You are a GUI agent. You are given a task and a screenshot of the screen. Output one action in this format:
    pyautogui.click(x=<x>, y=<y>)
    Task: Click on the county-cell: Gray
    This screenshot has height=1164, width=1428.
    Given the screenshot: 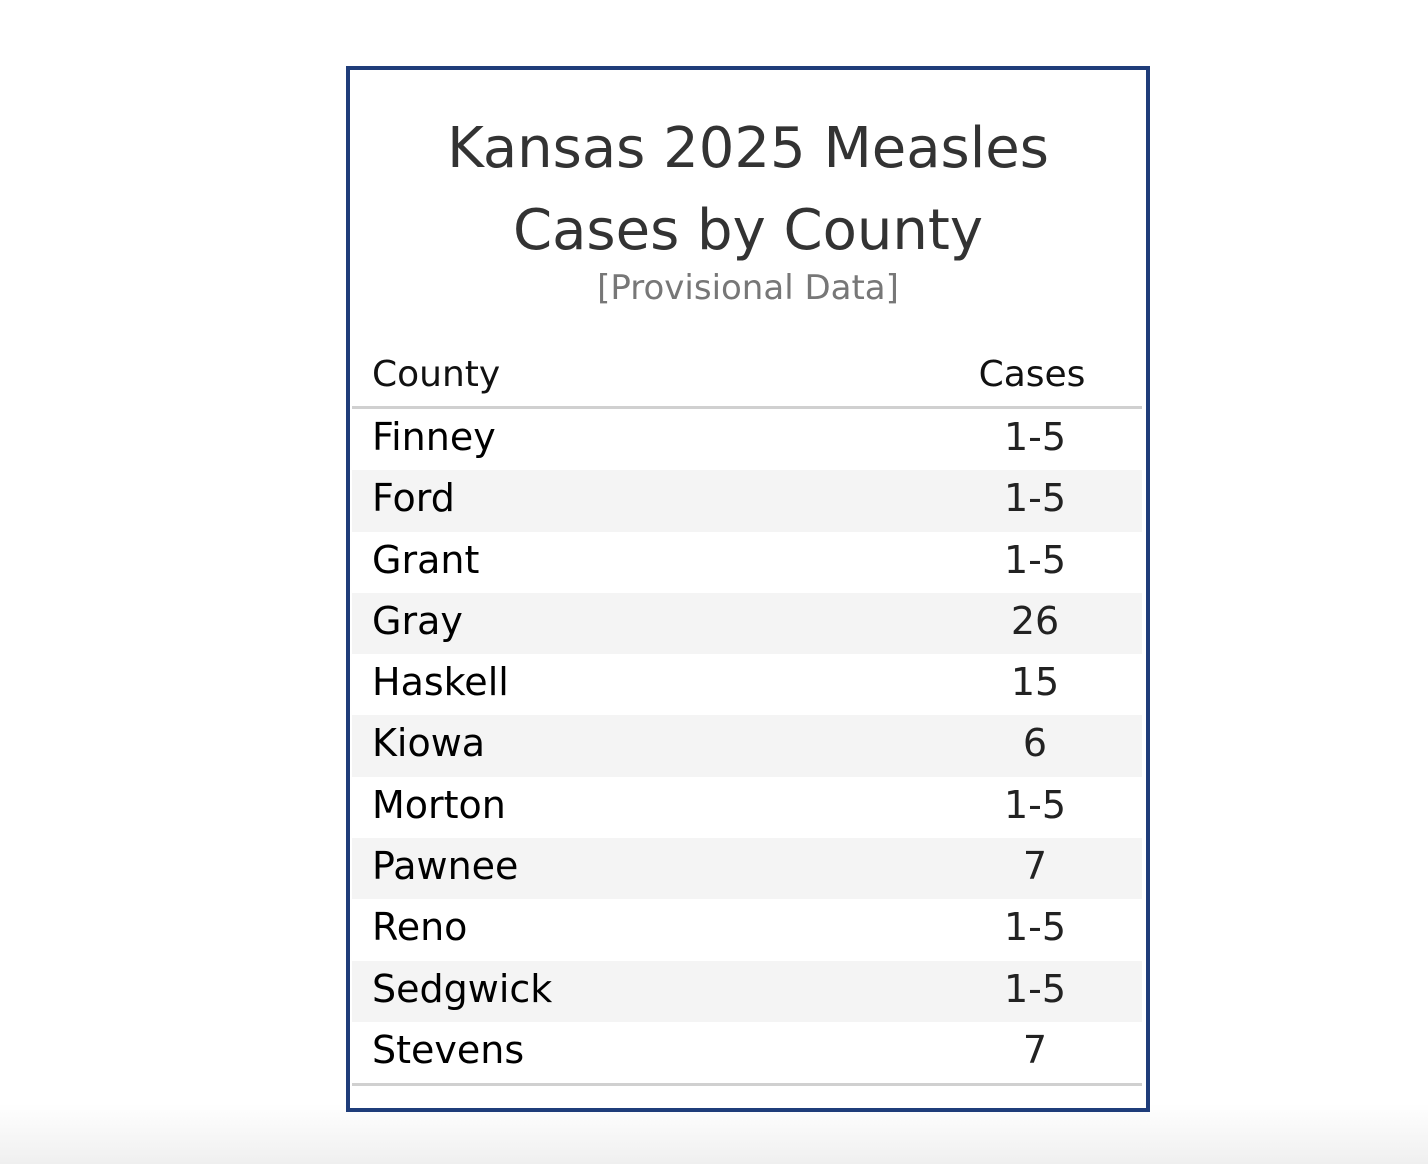 What is the action you would take?
    pyautogui.click(x=417, y=620)
    